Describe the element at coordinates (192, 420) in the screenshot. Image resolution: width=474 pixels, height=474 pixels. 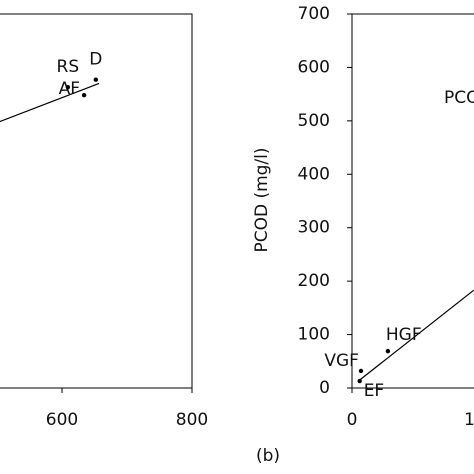
I see `x-tick-label: 800` at that location.